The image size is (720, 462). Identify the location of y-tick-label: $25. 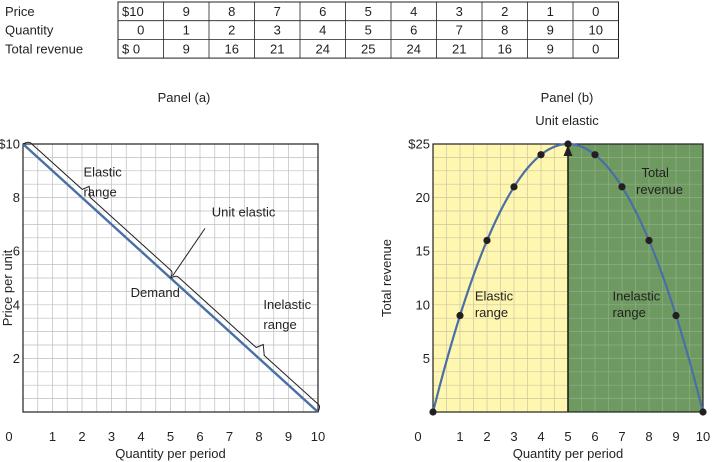
(419, 144).